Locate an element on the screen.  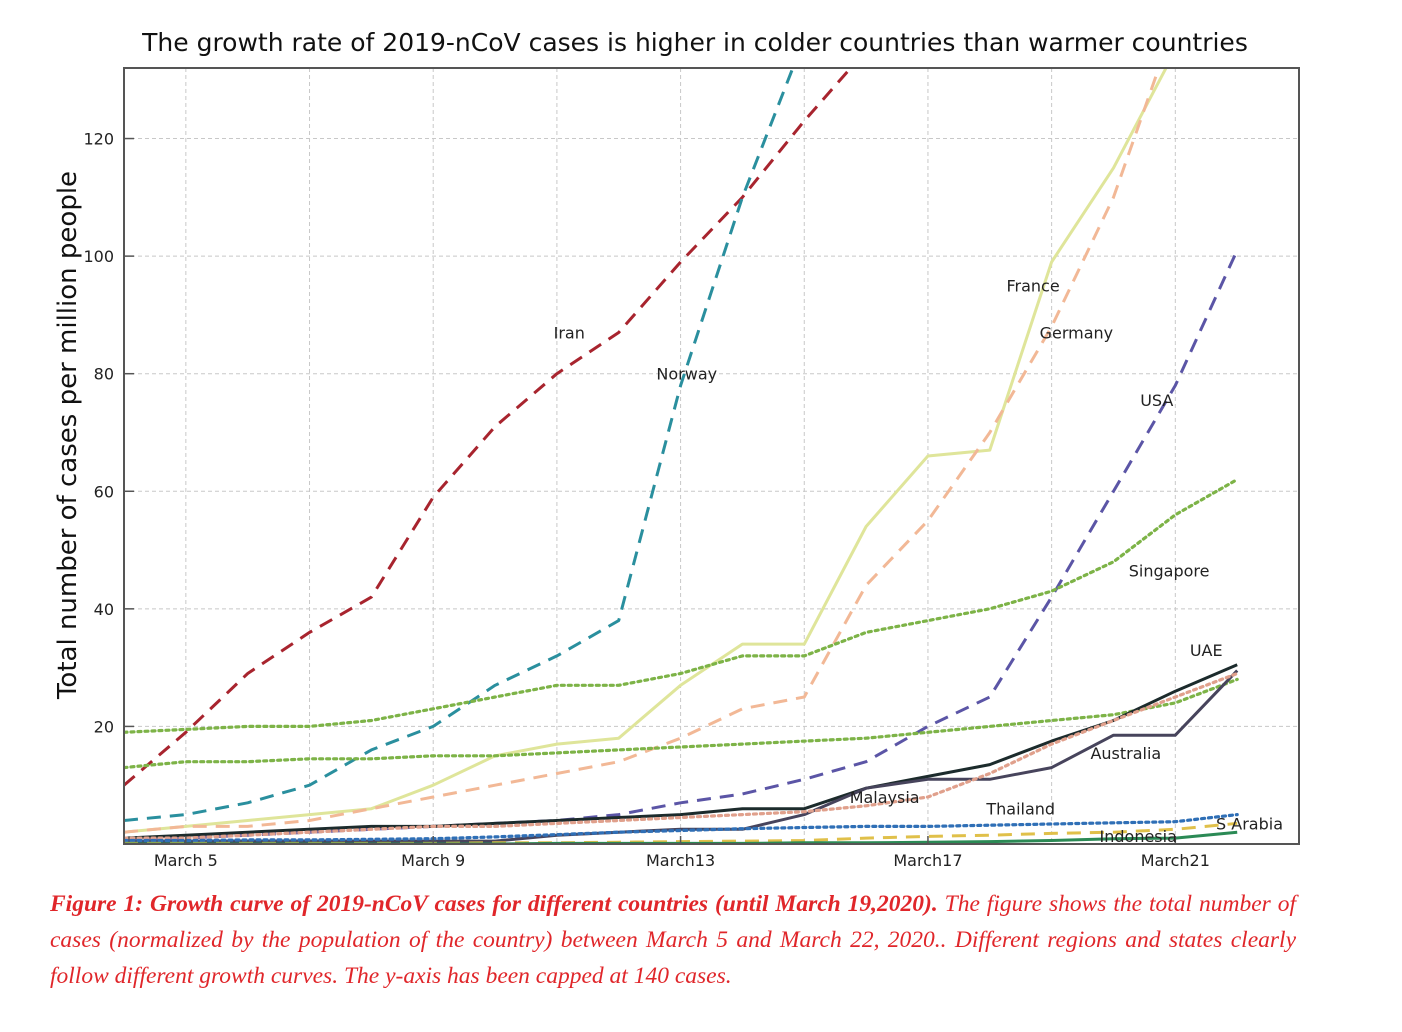
y-tick-label: 80 is located at coordinates (104, 374).